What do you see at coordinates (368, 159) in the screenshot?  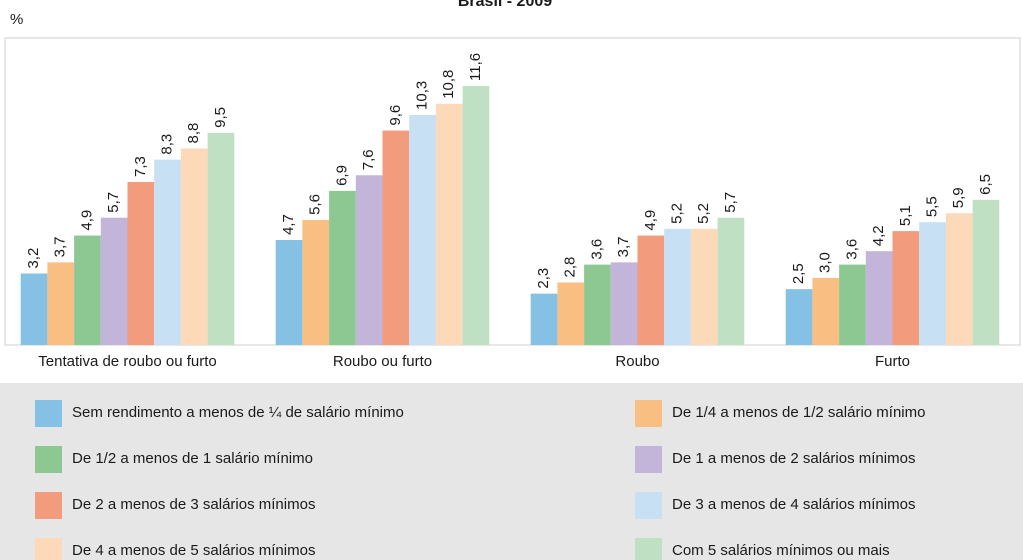 I see `data-label: 7,6` at bounding box center [368, 159].